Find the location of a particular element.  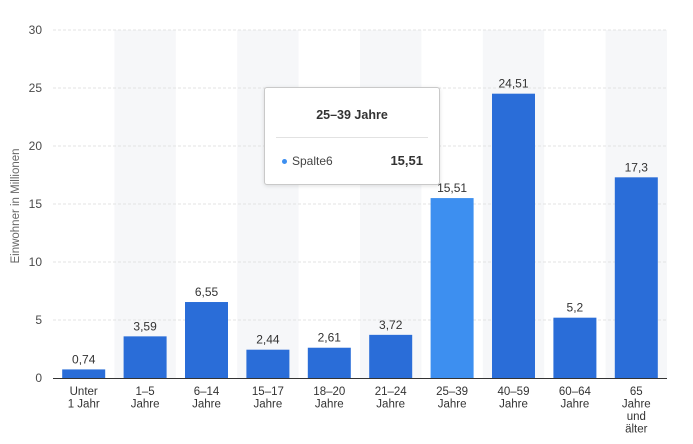

tooltip-series-name: Spalte6 is located at coordinates (312, 161).